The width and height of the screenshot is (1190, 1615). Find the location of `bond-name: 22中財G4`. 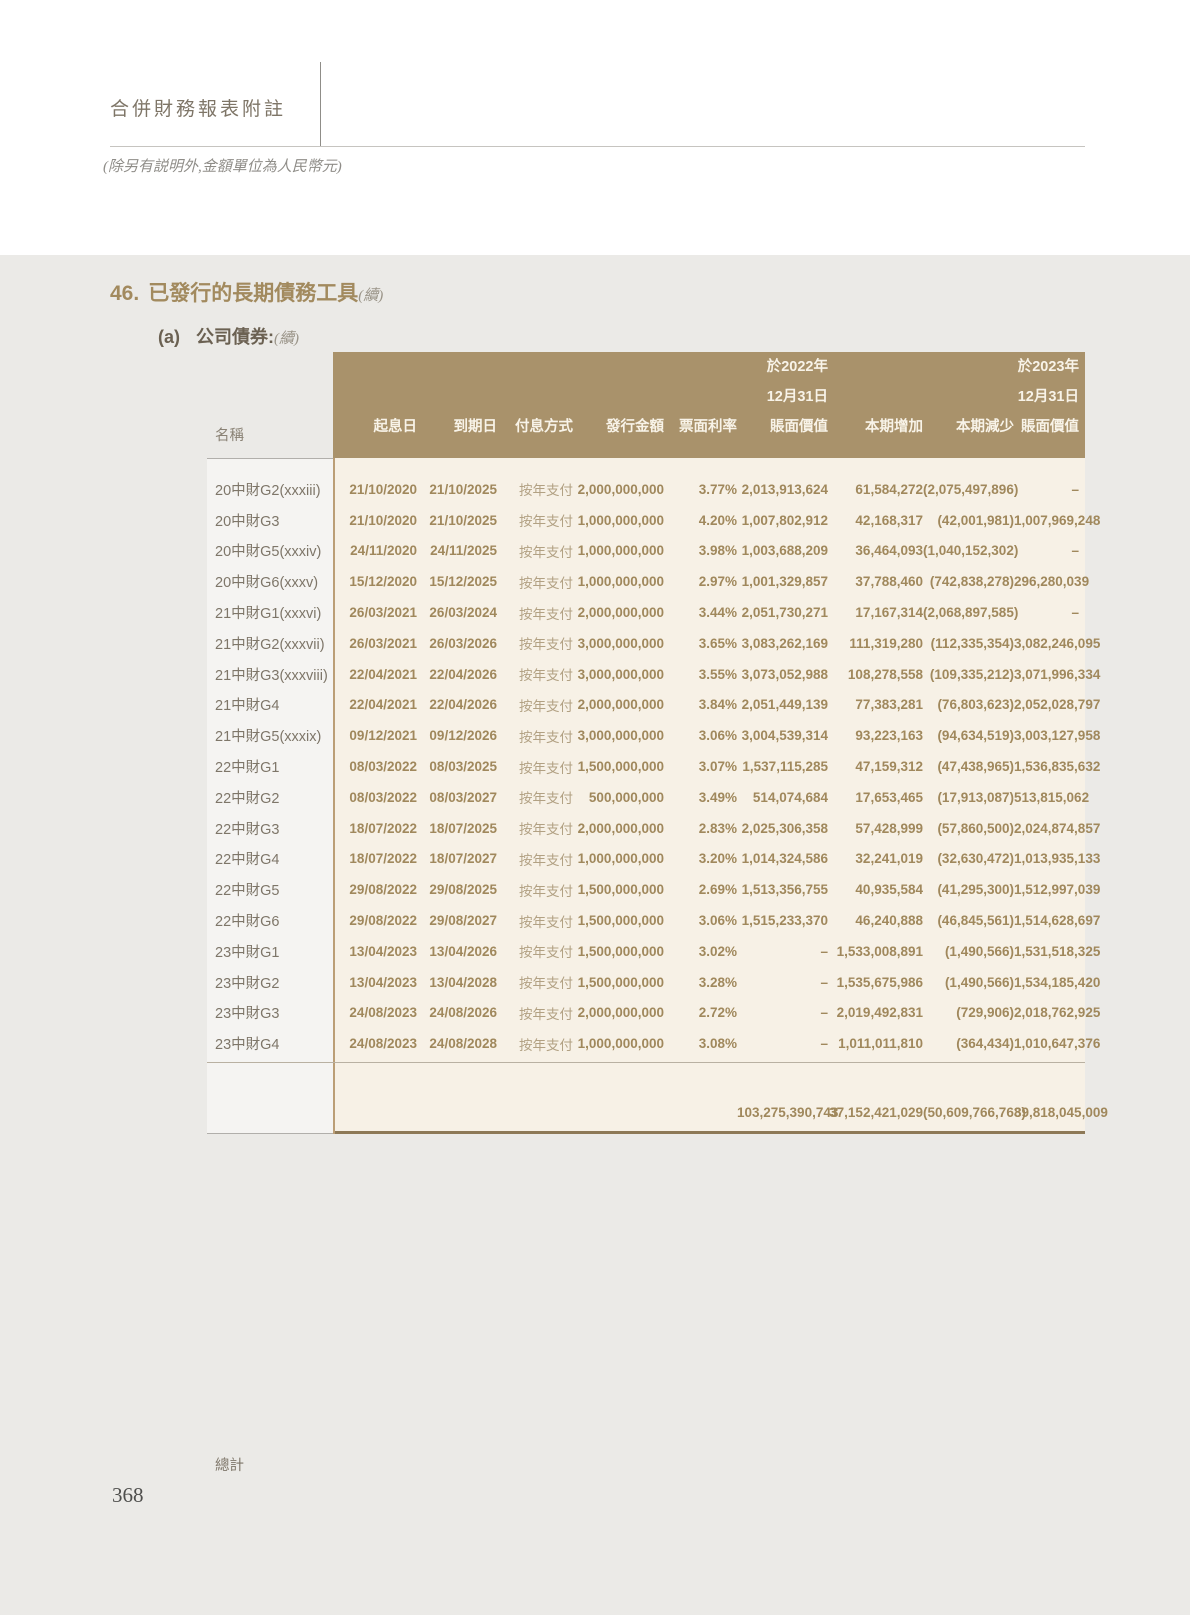

bond-name: 22中財G4 is located at coordinates (247, 860).